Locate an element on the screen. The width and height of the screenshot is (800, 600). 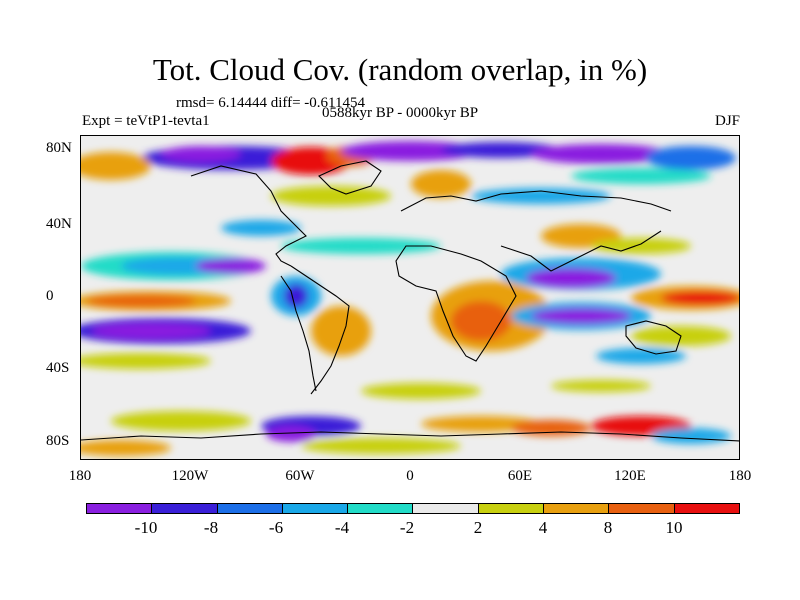
lat-label: 0 is located at coordinates (50, 296).